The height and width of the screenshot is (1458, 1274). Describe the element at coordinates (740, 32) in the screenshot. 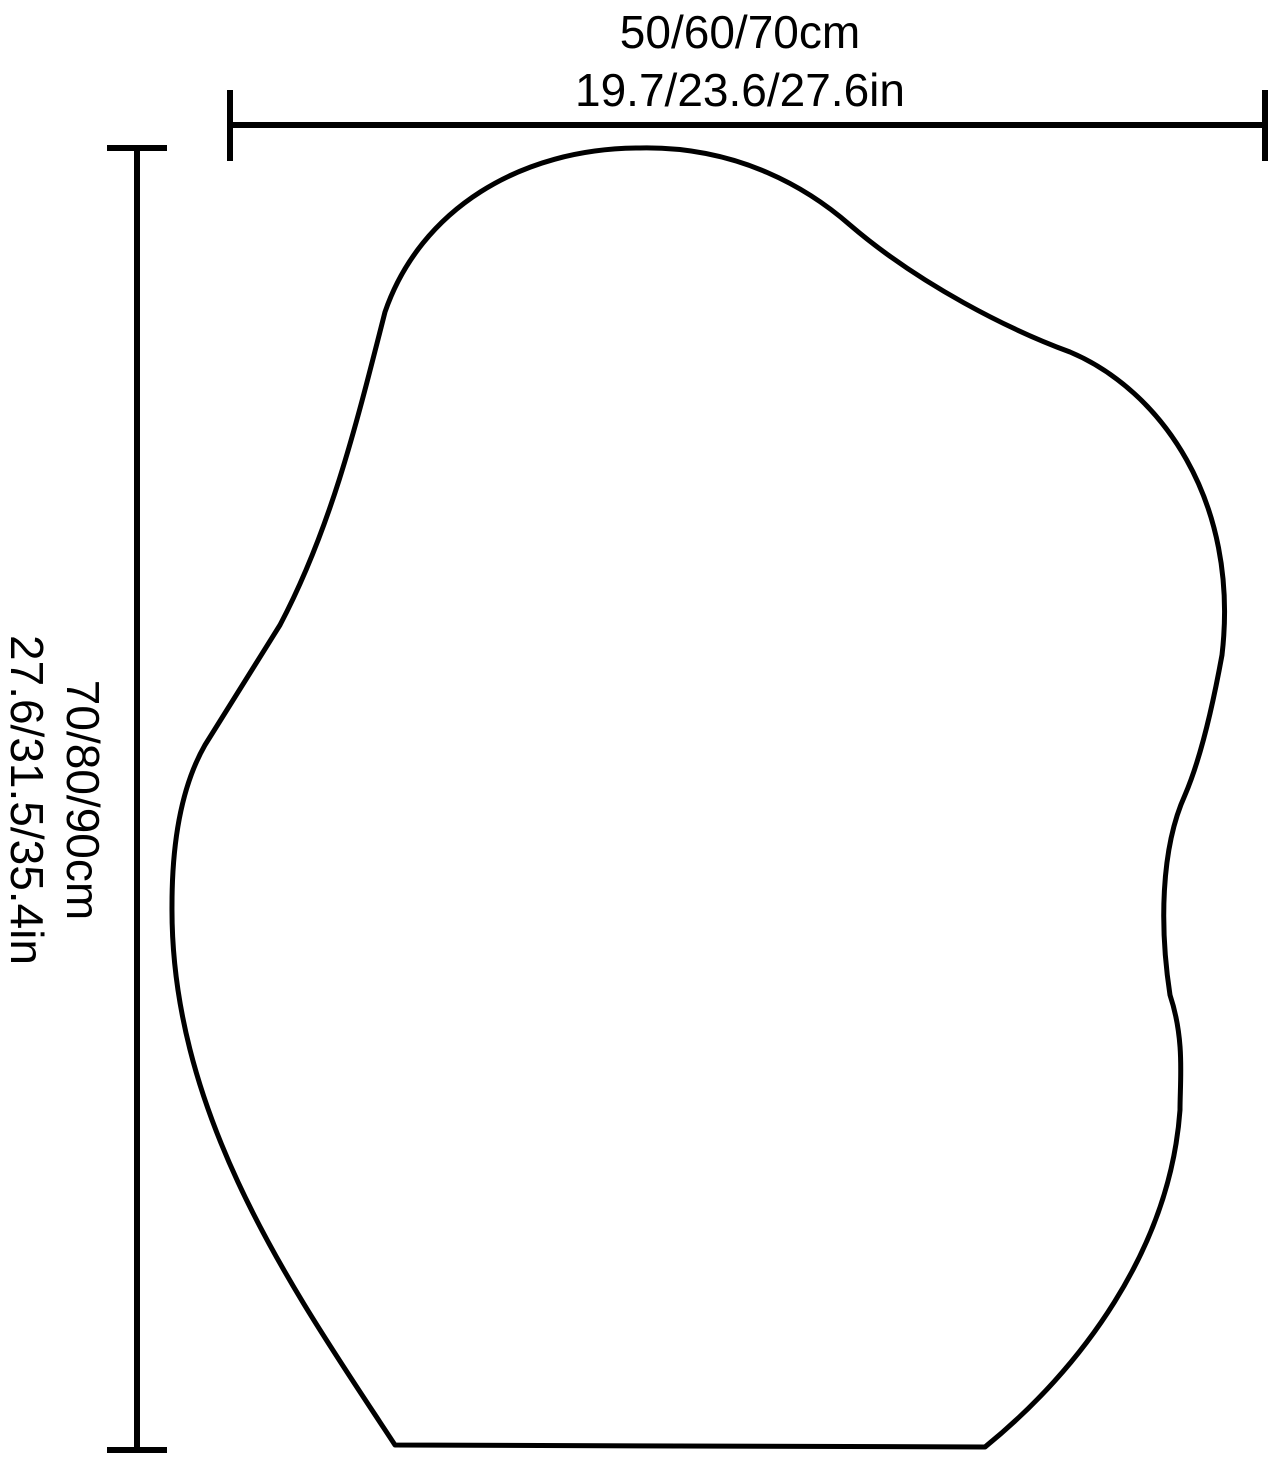

I see `width-label-cm: 50/60/70cm` at that location.